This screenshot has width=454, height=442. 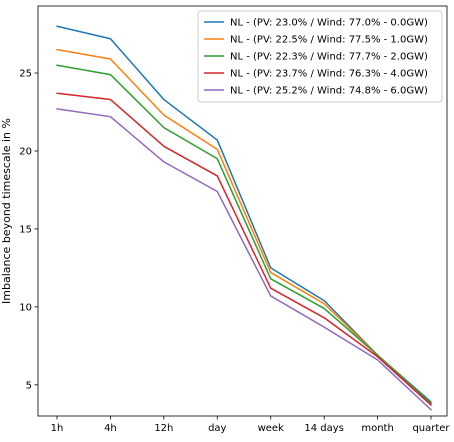 I want to click on legend-label: NL - (PV: 22.3% / Wind: 77.7% - 2.0GW), so click(x=329, y=57).